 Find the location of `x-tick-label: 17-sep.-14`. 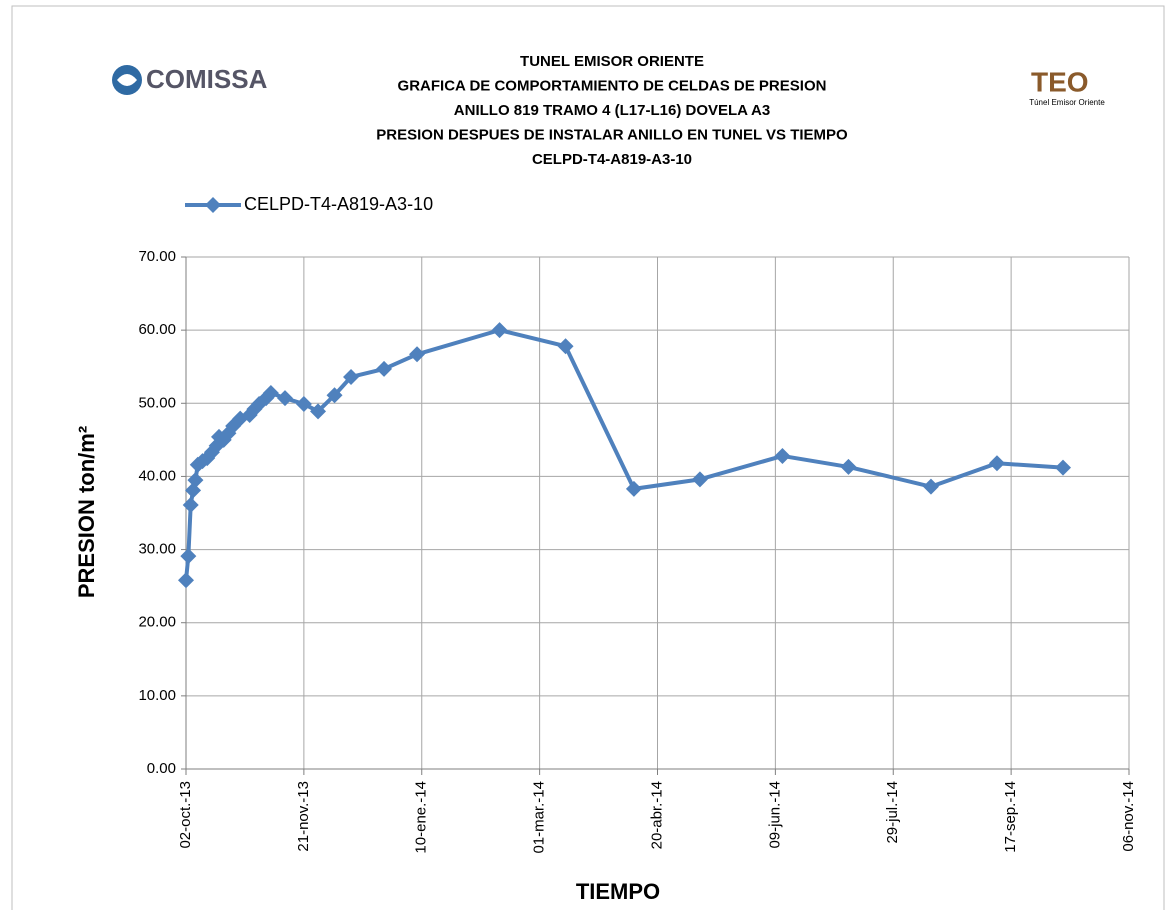

x-tick-label: 17-sep.-14 is located at coordinates (1010, 817).